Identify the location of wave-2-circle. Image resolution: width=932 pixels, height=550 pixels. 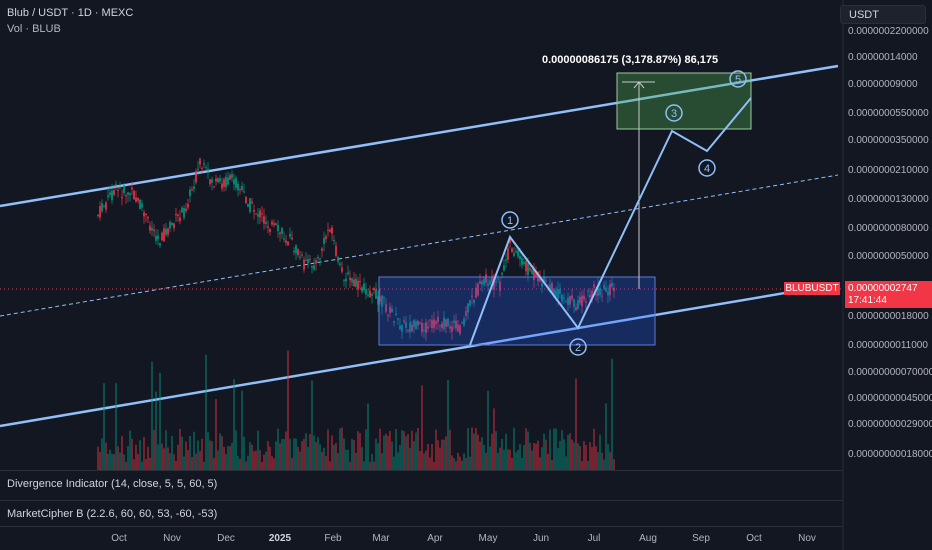
(578, 347).